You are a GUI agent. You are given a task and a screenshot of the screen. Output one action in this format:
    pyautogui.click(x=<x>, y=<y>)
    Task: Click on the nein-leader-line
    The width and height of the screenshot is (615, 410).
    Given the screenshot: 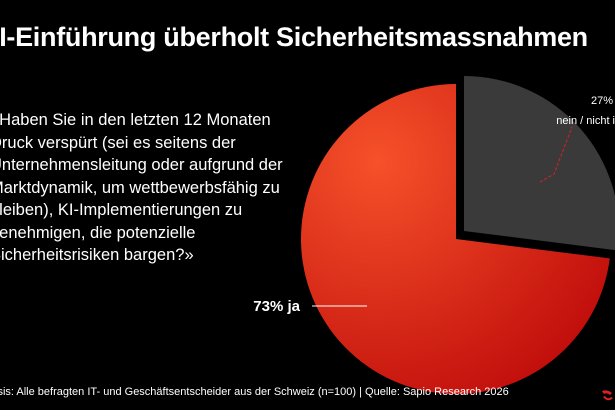 What is the action you would take?
    pyautogui.click(x=556, y=154)
    